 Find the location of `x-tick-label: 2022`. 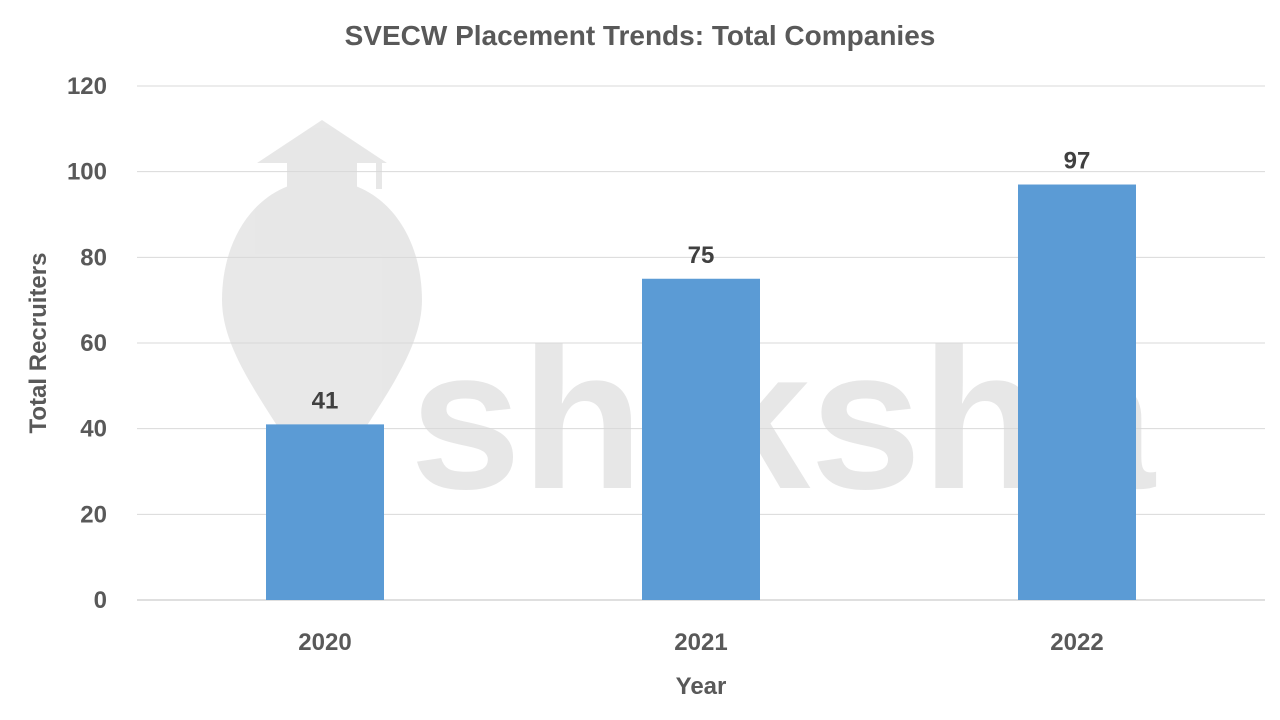

x-tick-label: 2022 is located at coordinates (1076, 642).